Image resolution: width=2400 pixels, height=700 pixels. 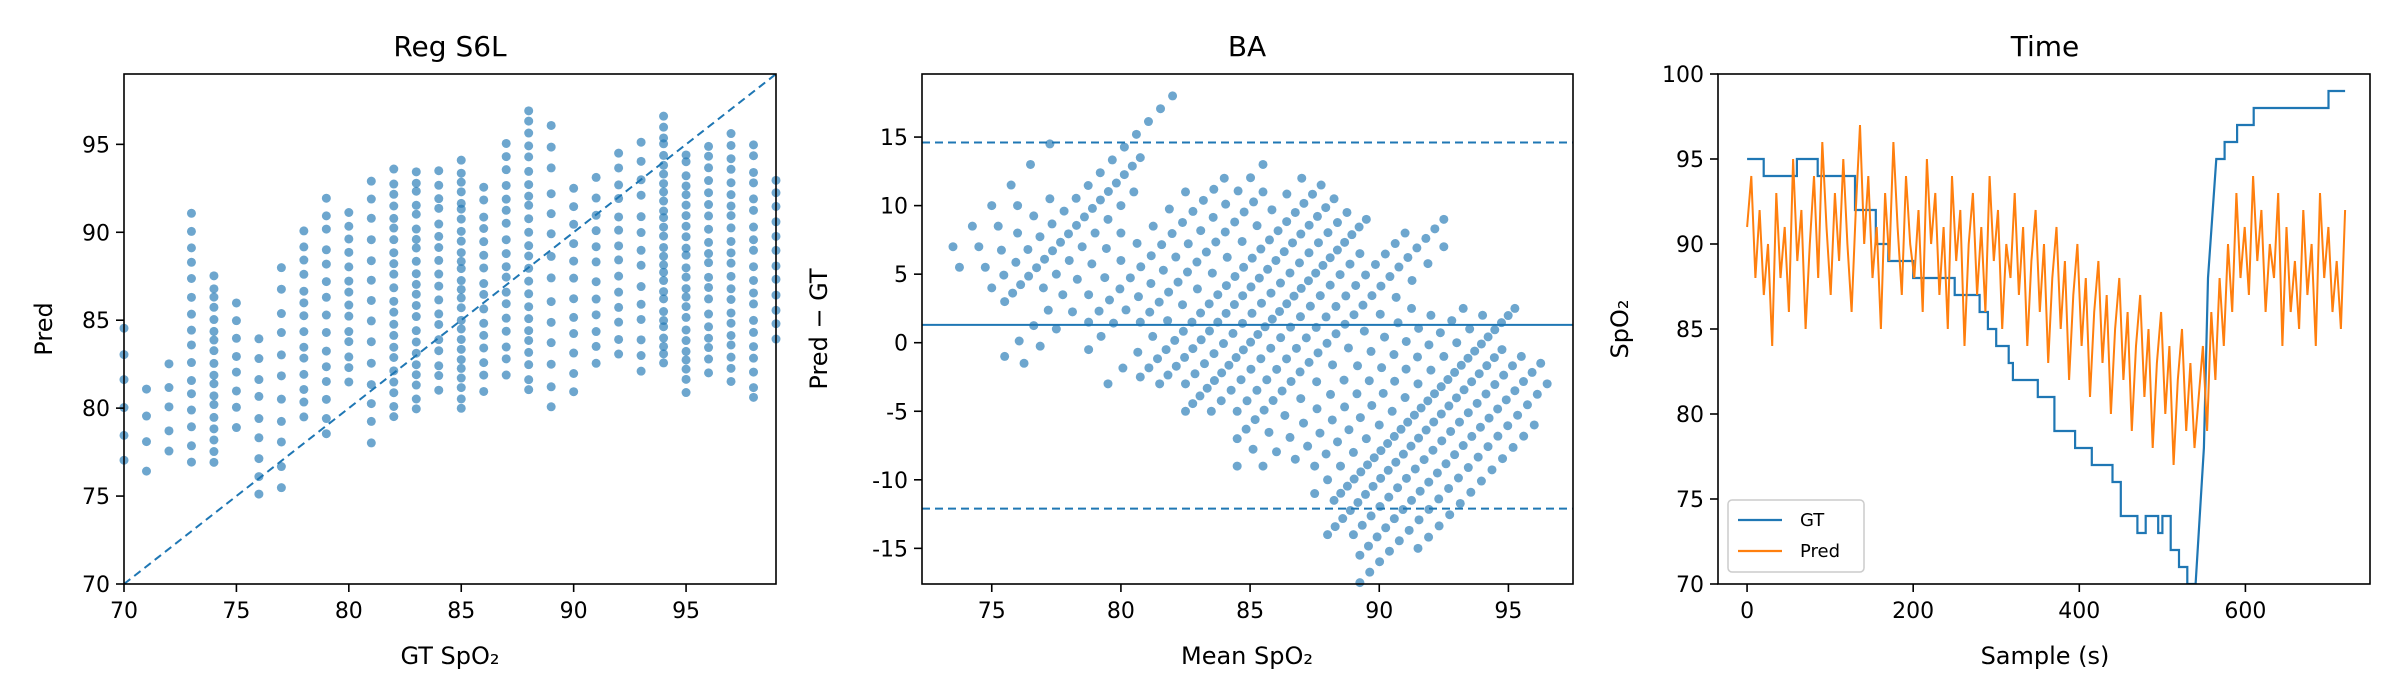 What do you see at coordinates (574, 611) in the screenshot?
I see `regression-x-tick-label: 90` at bounding box center [574, 611].